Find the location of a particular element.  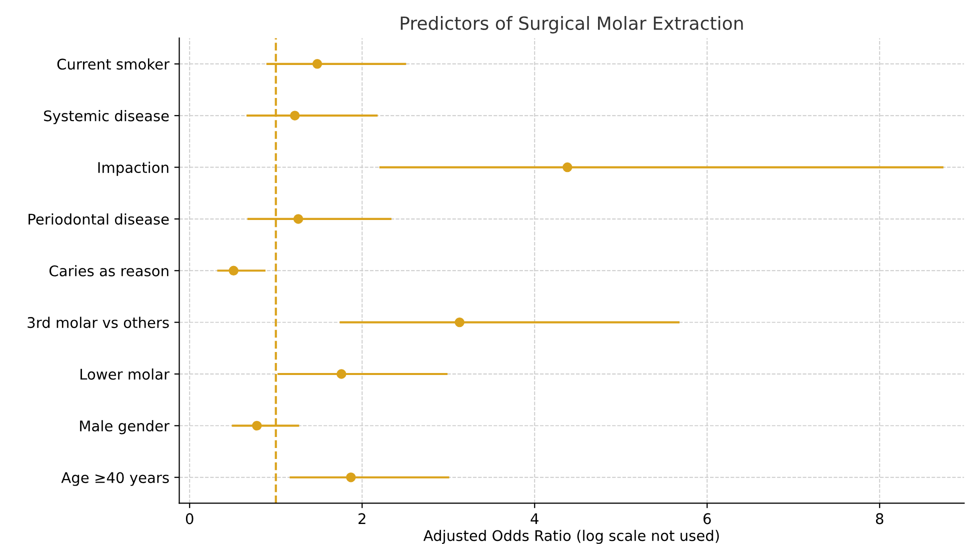

y-tick-label: Lower molar is located at coordinates (125, 374).